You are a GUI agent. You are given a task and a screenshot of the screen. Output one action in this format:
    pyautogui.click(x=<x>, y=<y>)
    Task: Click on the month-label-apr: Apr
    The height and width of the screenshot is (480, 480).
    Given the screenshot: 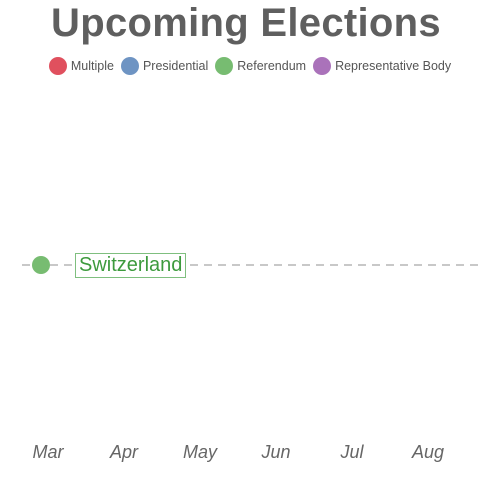 What is the action you would take?
    pyautogui.click(x=124, y=452)
    